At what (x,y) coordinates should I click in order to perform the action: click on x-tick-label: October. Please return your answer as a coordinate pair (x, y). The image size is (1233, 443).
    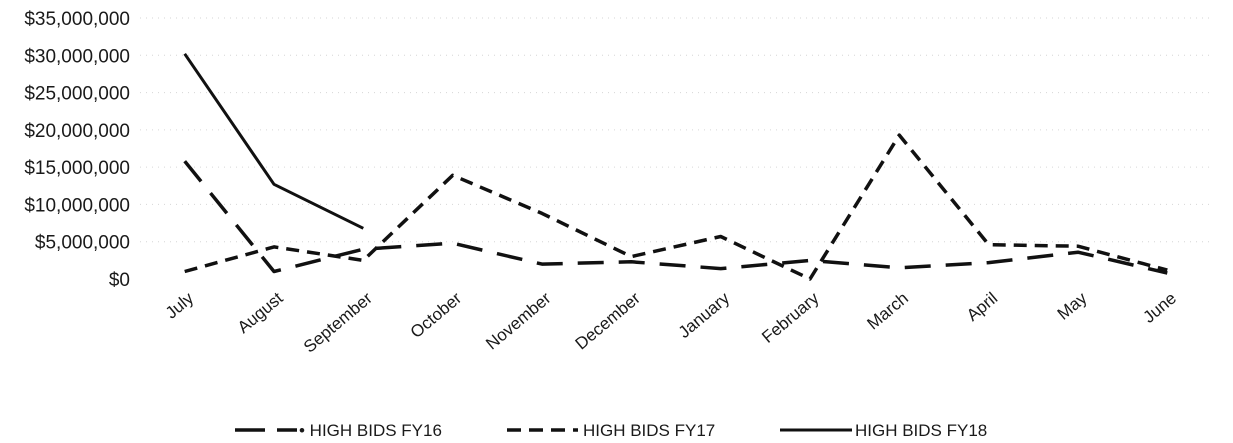
    Looking at the image, I should click on (436, 315).